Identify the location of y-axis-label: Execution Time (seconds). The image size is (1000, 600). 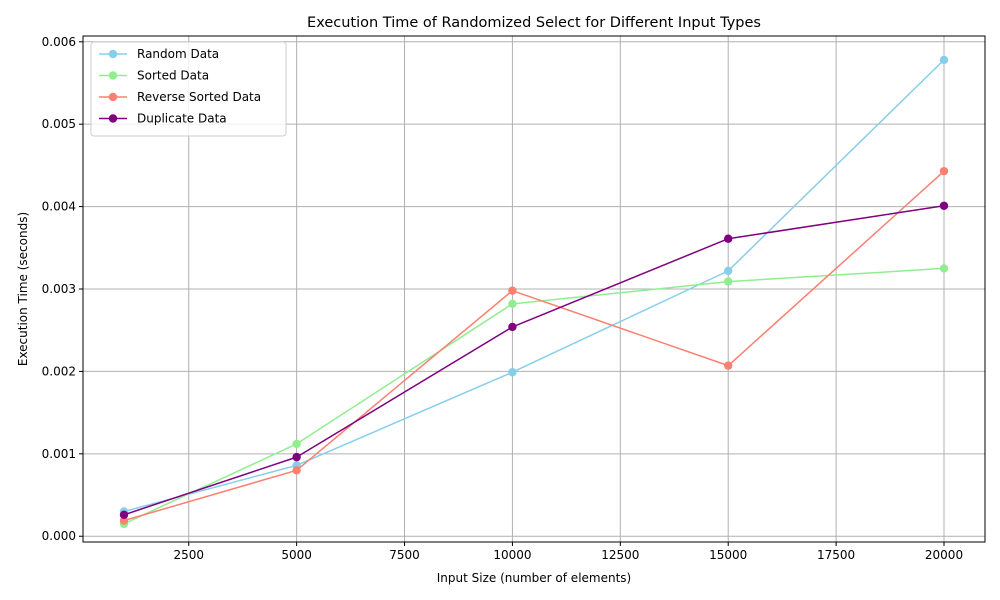
(23, 289).